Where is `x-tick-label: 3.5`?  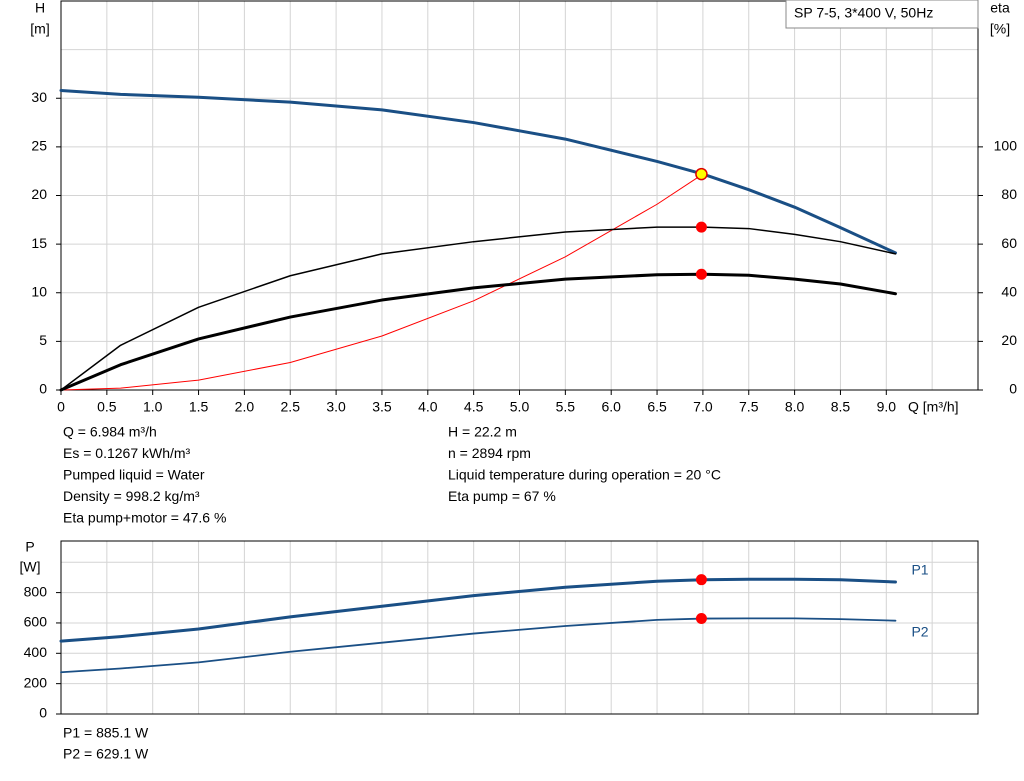
x-tick-label: 3.5 is located at coordinates (382, 407).